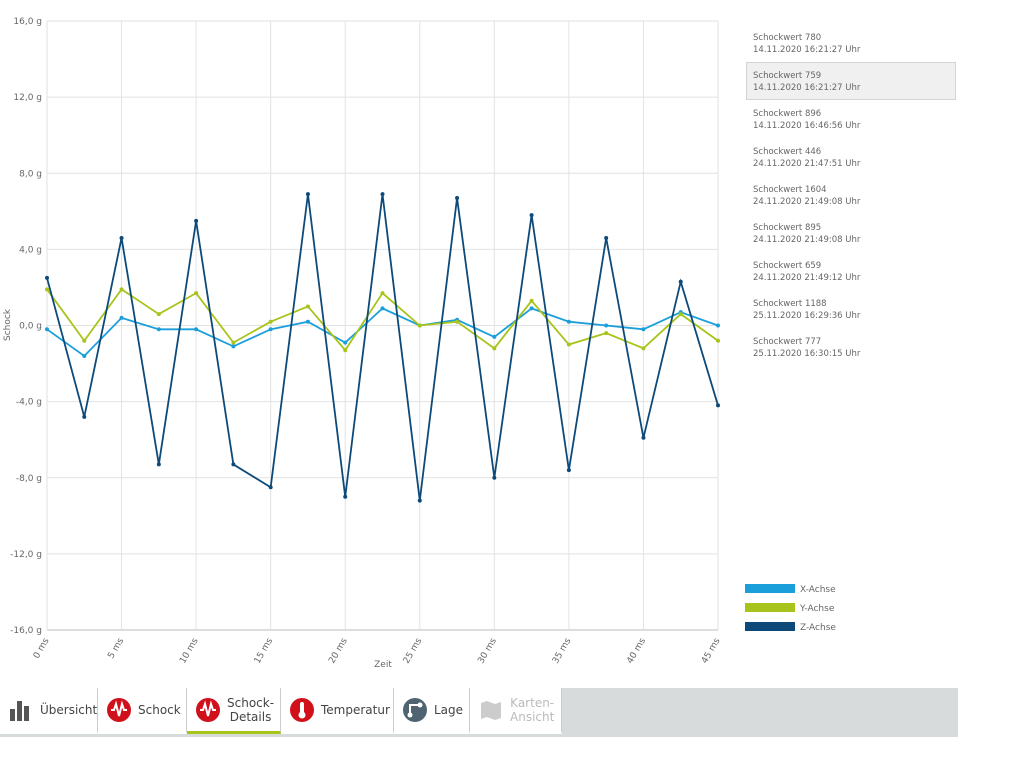  I want to click on event-name: Schockwert 659, so click(787, 266).